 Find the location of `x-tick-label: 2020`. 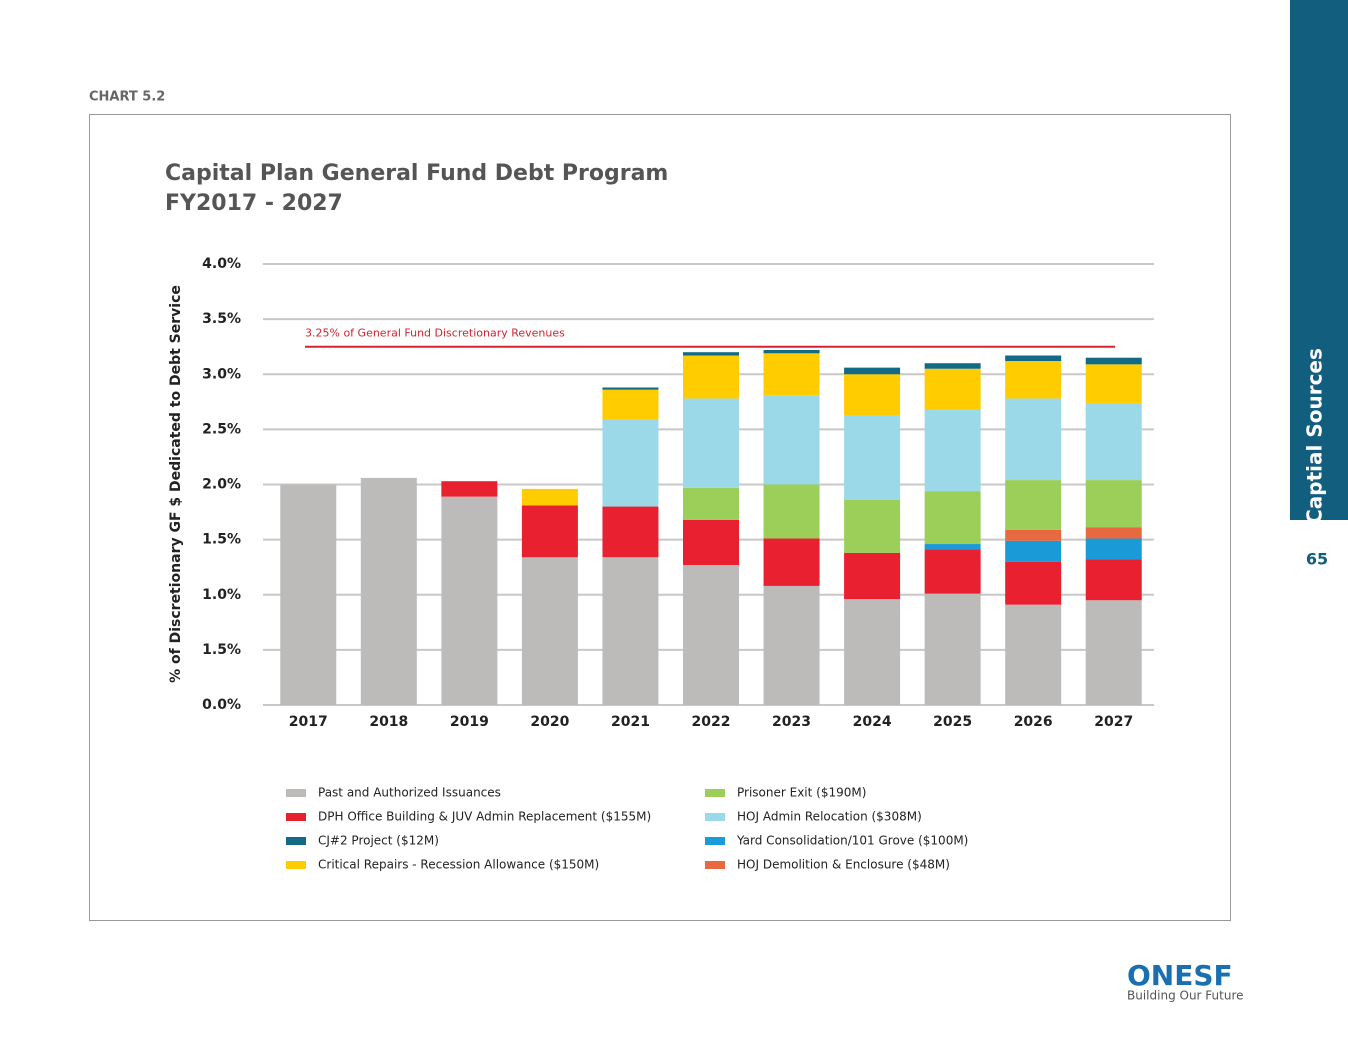

x-tick-label: 2020 is located at coordinates (549, 722).